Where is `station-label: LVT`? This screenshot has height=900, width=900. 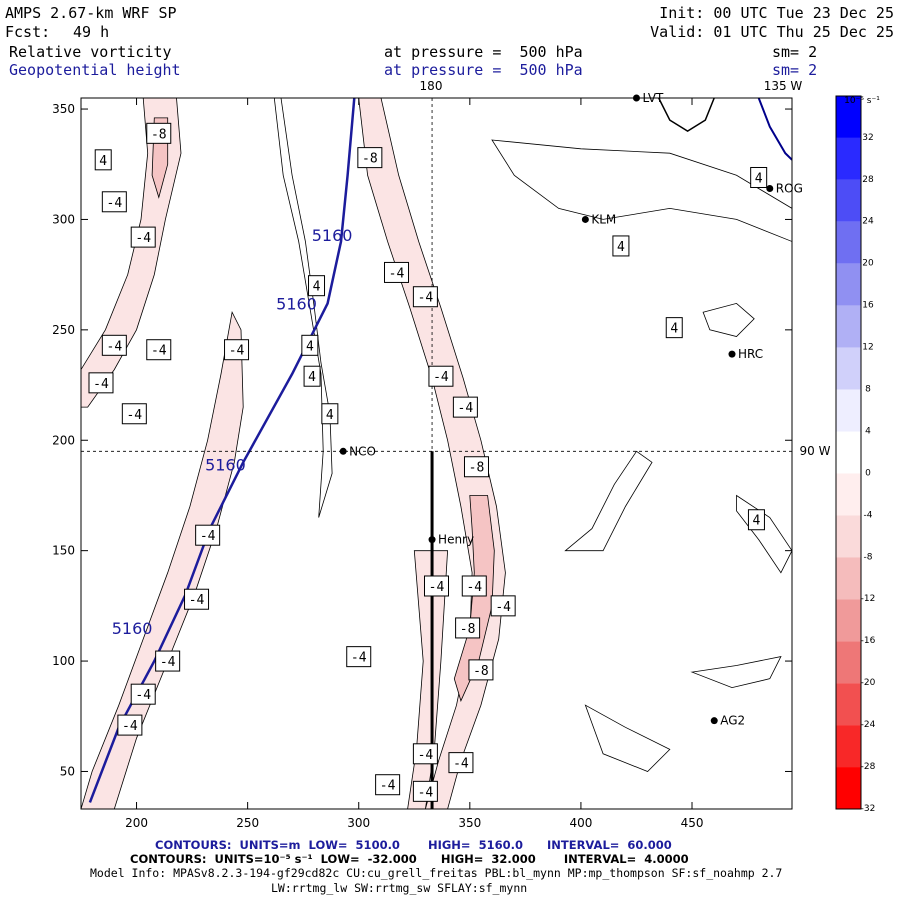 station-label: LVT is located at coordinates (653, 98).